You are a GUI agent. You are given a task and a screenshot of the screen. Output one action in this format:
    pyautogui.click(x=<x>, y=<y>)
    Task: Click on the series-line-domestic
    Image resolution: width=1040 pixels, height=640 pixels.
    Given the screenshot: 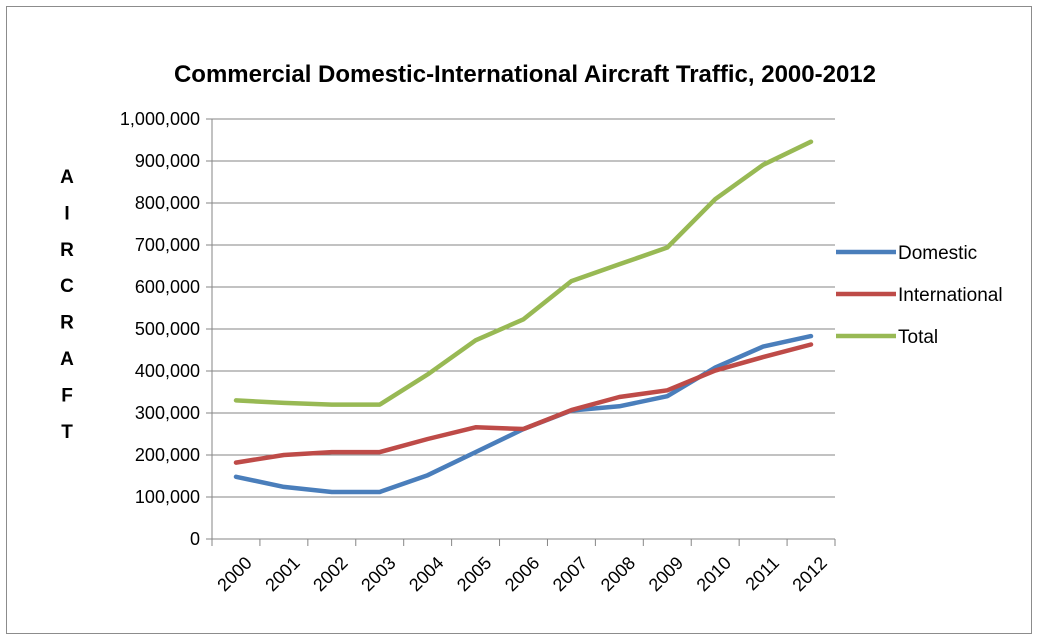 What is the action you would take?
    pyautogui.click(x=523, y=414)
    